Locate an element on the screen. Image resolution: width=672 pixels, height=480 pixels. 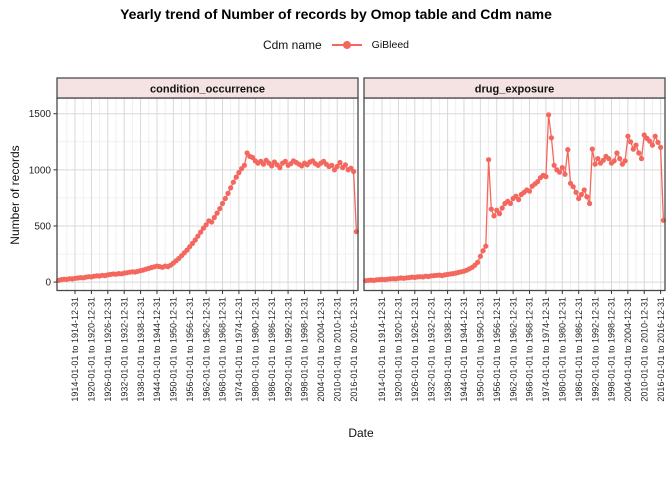
facet-strip-label: drug_exposure is located at coordinates (514, 90).